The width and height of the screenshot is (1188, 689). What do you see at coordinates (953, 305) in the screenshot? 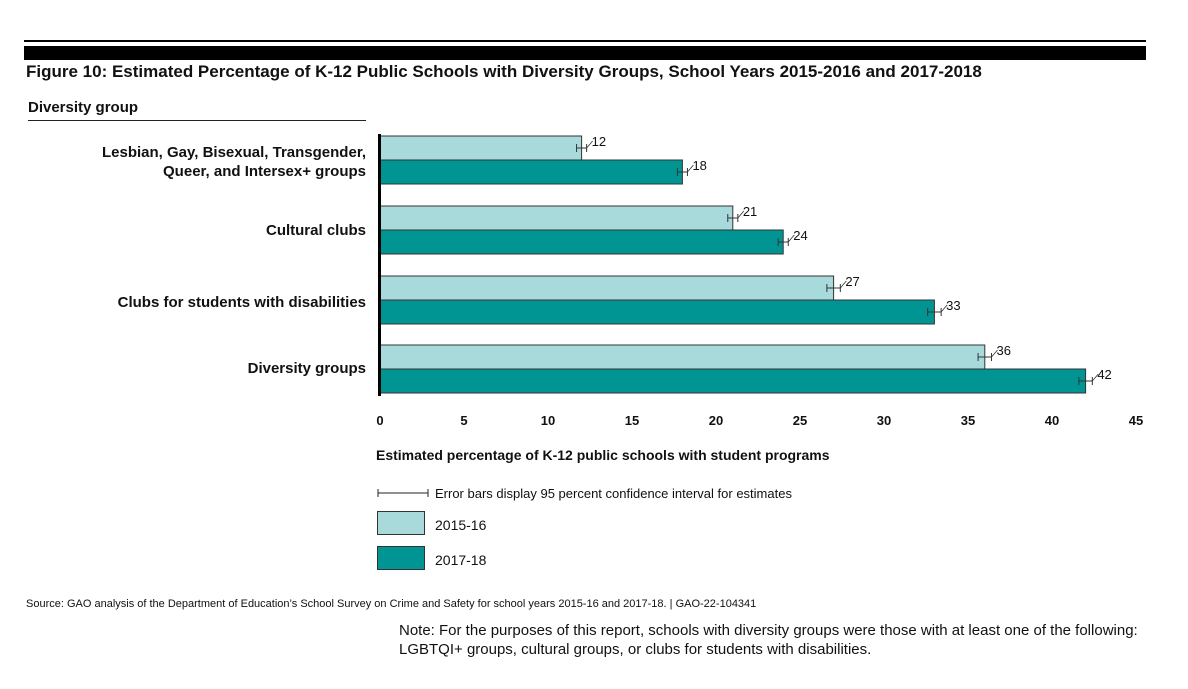
I see `data-label: 33` at bounding box center [953, 305].